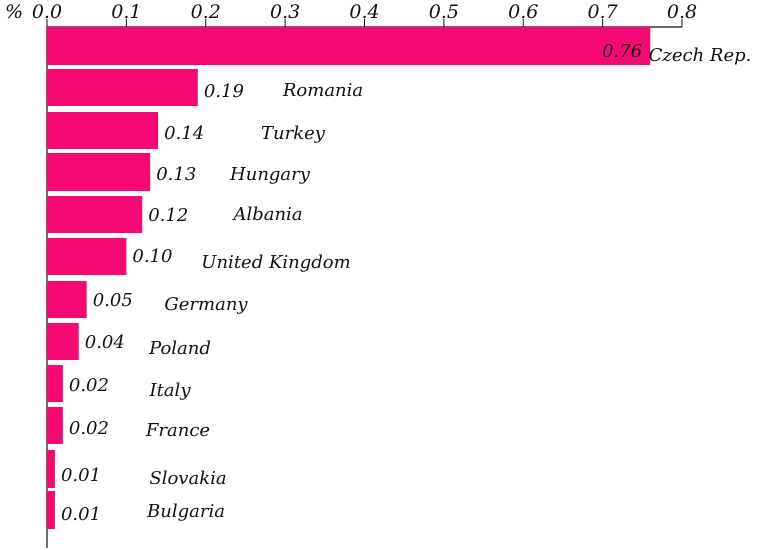 This screenshot has width=768, height=550. What do you see at coordinates (206, 12) in the screenshot?
I see `x-tick-label: 0.2` at bounding box center [206, 12].